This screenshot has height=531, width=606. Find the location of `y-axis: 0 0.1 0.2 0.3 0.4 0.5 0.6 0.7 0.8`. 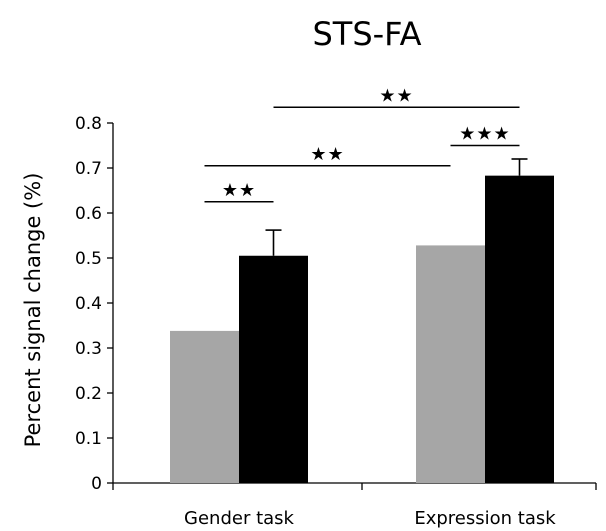

y-axis: 0 0.1 0.2 0.3 0.4 0.5 0.6 0.7 0.8 is located at coordinates (94, 304).